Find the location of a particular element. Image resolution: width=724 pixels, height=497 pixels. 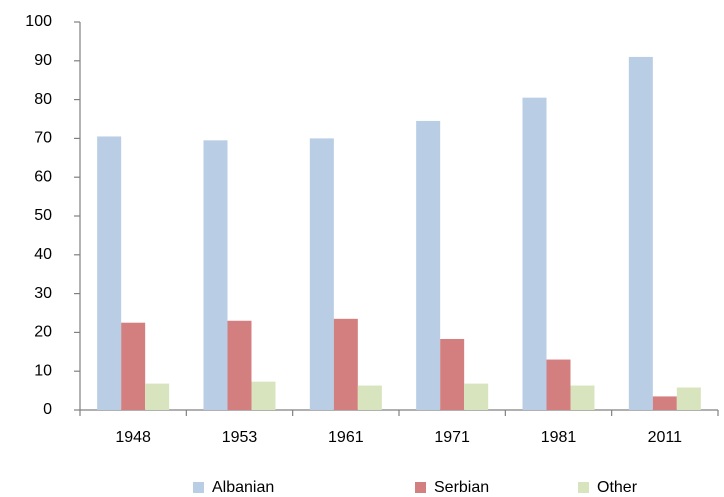

y-tick-label: 70 is located at coordinates (43, 138).